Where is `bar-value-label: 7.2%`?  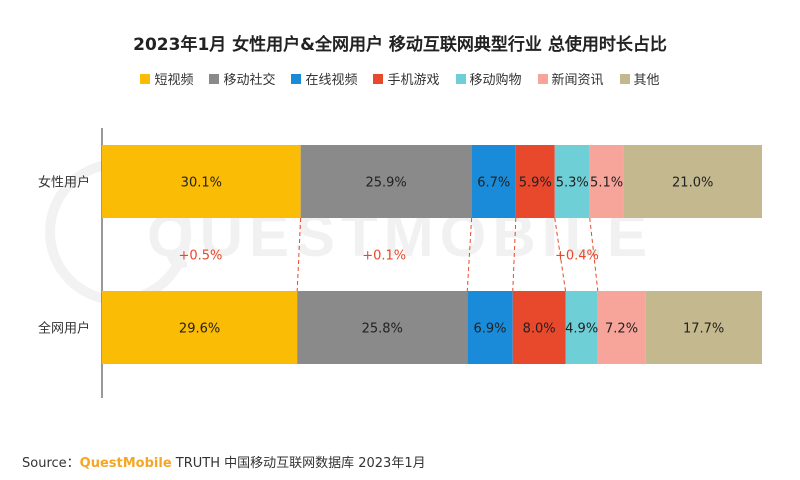 bar-value-label: 7.2% is located at coordinates (621, 329).